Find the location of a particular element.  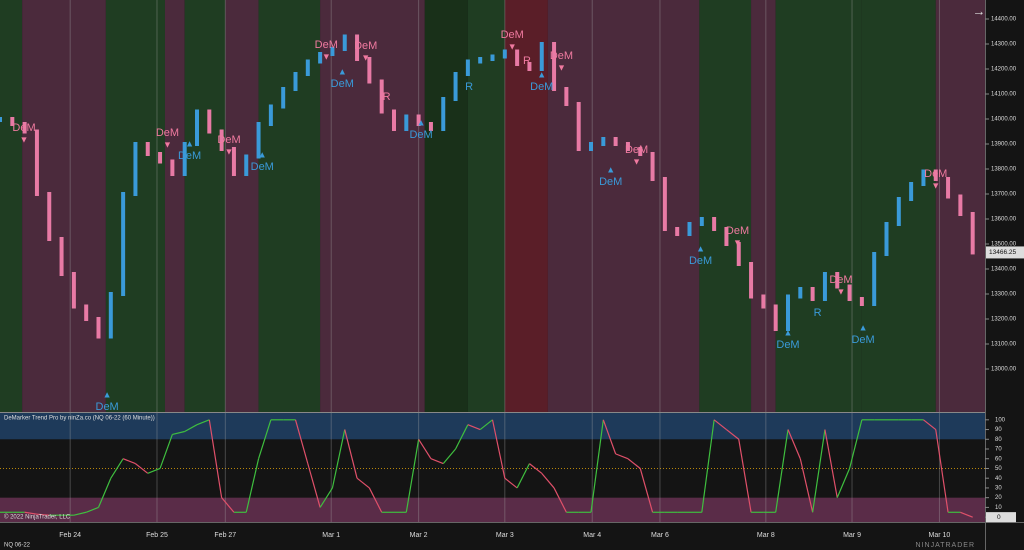

y-tick-label: 30 is located at coordinates (998, 489).